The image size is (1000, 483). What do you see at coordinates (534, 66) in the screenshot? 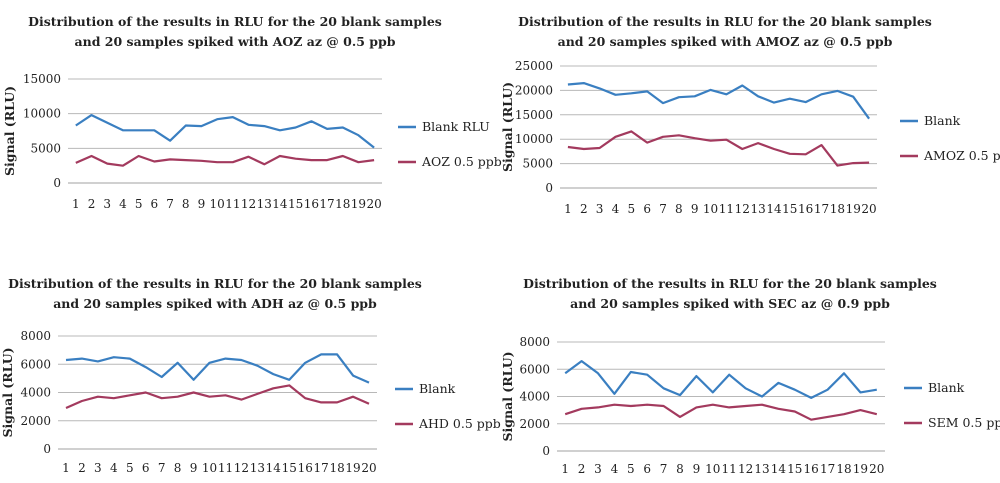
I see `y-tick-label: 25000` at bounding box center [534, 66].